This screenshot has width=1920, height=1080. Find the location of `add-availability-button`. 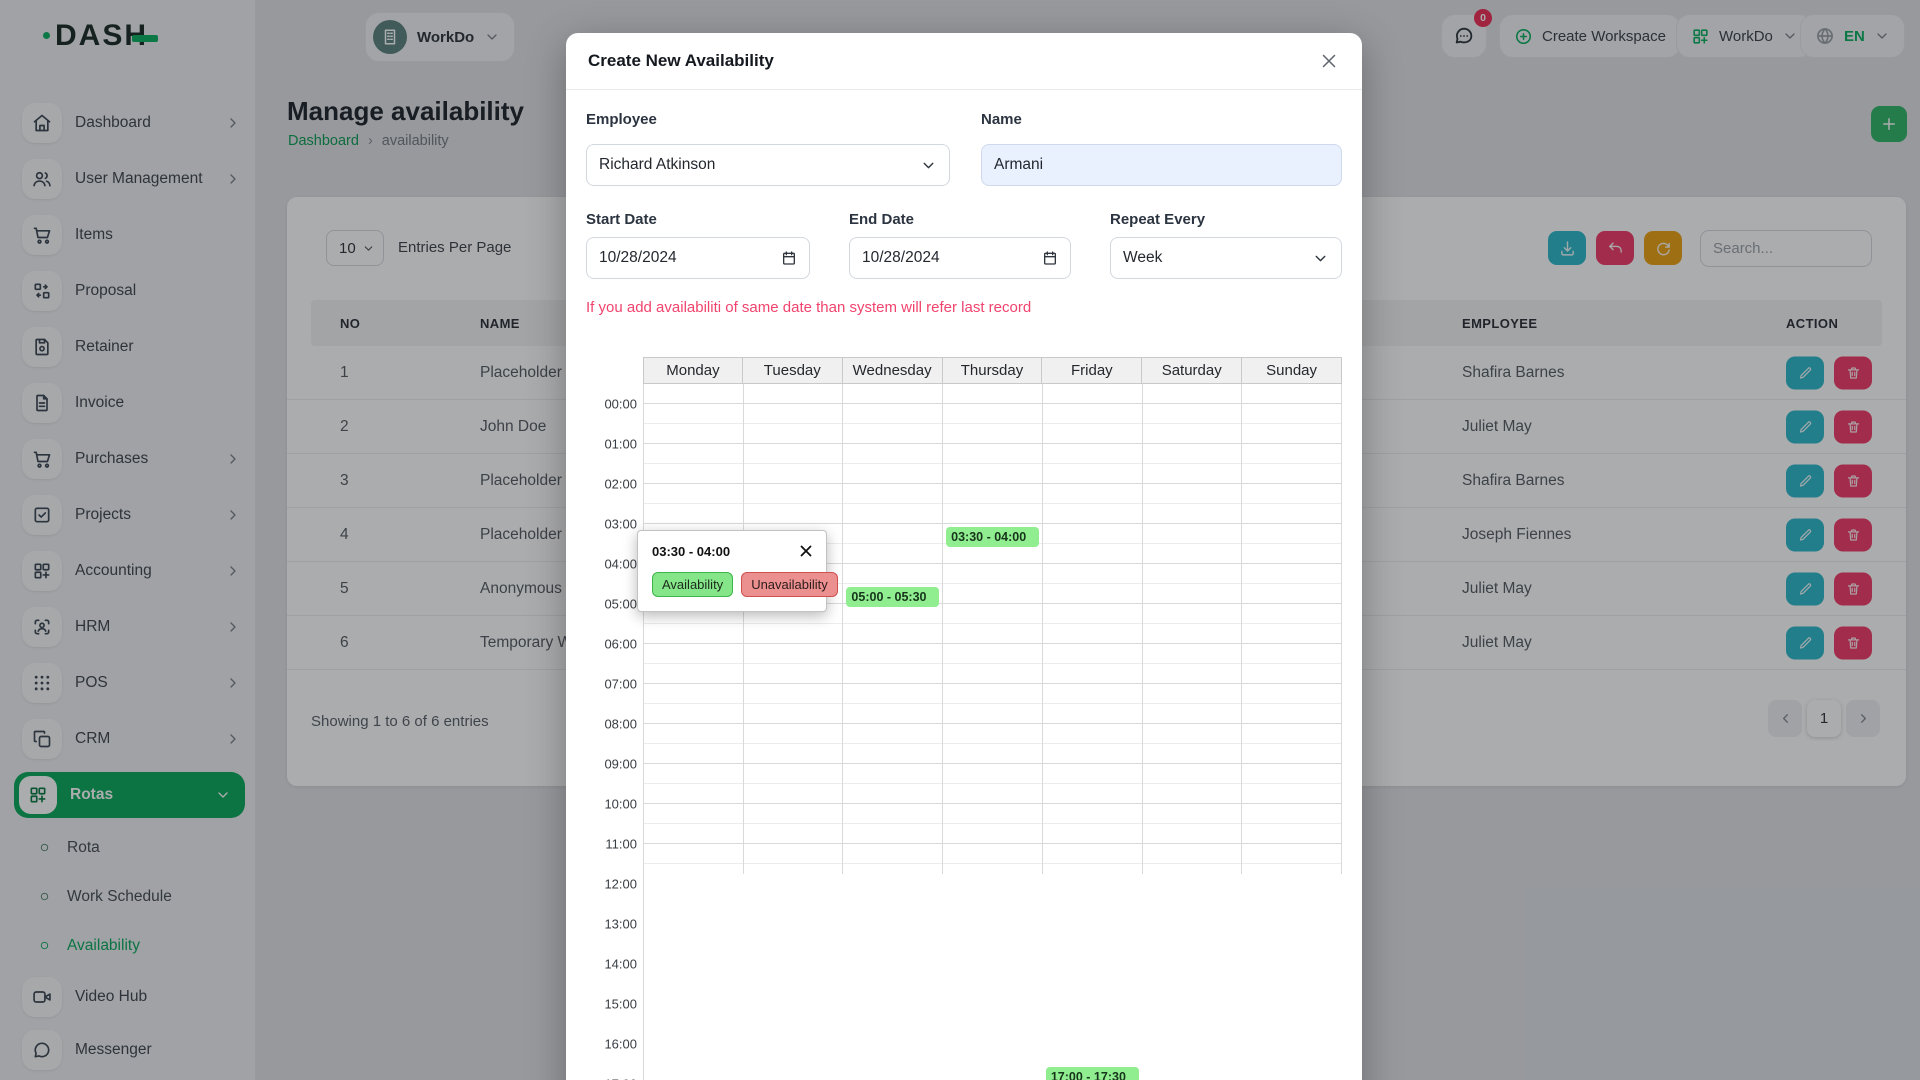

add-availability-button is located at coordinates (1889, 124).